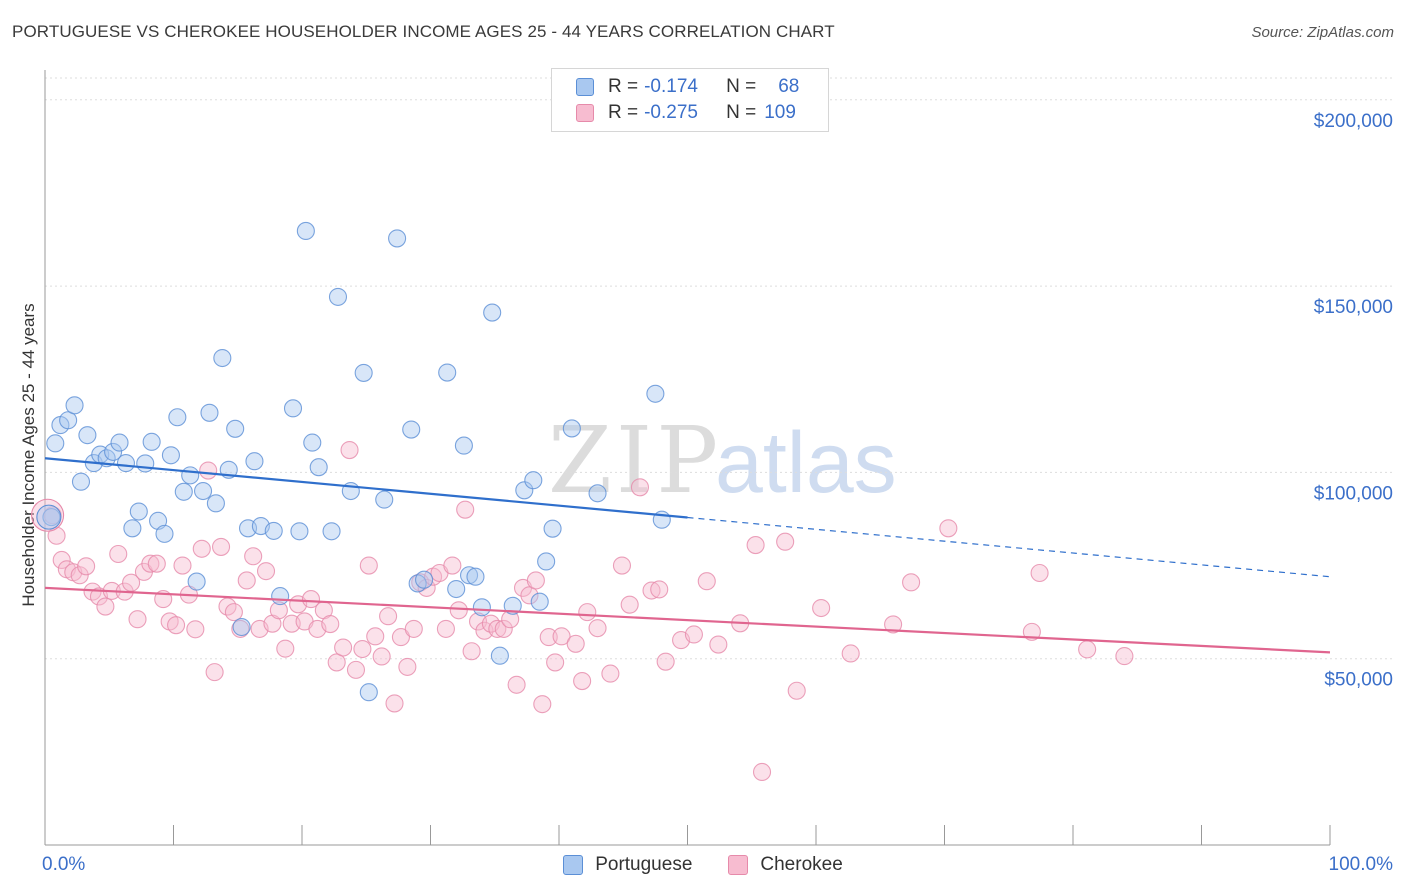 The width and height of the screenshot is (1406, 892). I want to click on x-tick-label-min: 0.0%, so click(63, 864).